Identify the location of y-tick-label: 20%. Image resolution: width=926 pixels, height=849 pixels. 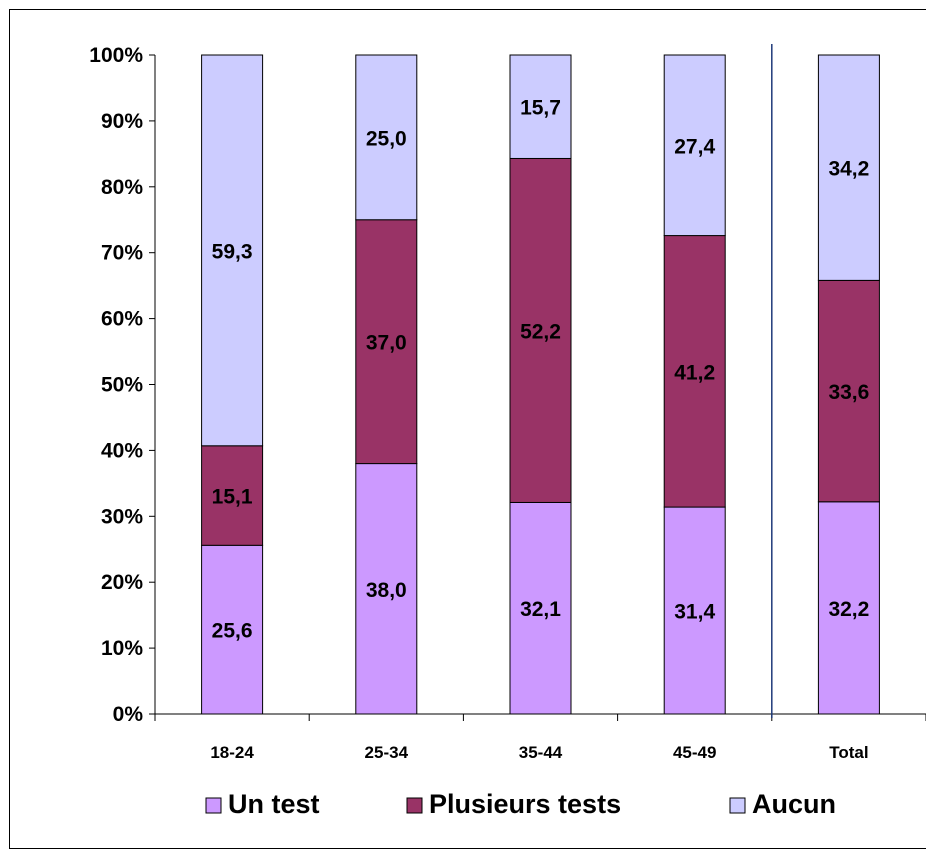
(122, 582).